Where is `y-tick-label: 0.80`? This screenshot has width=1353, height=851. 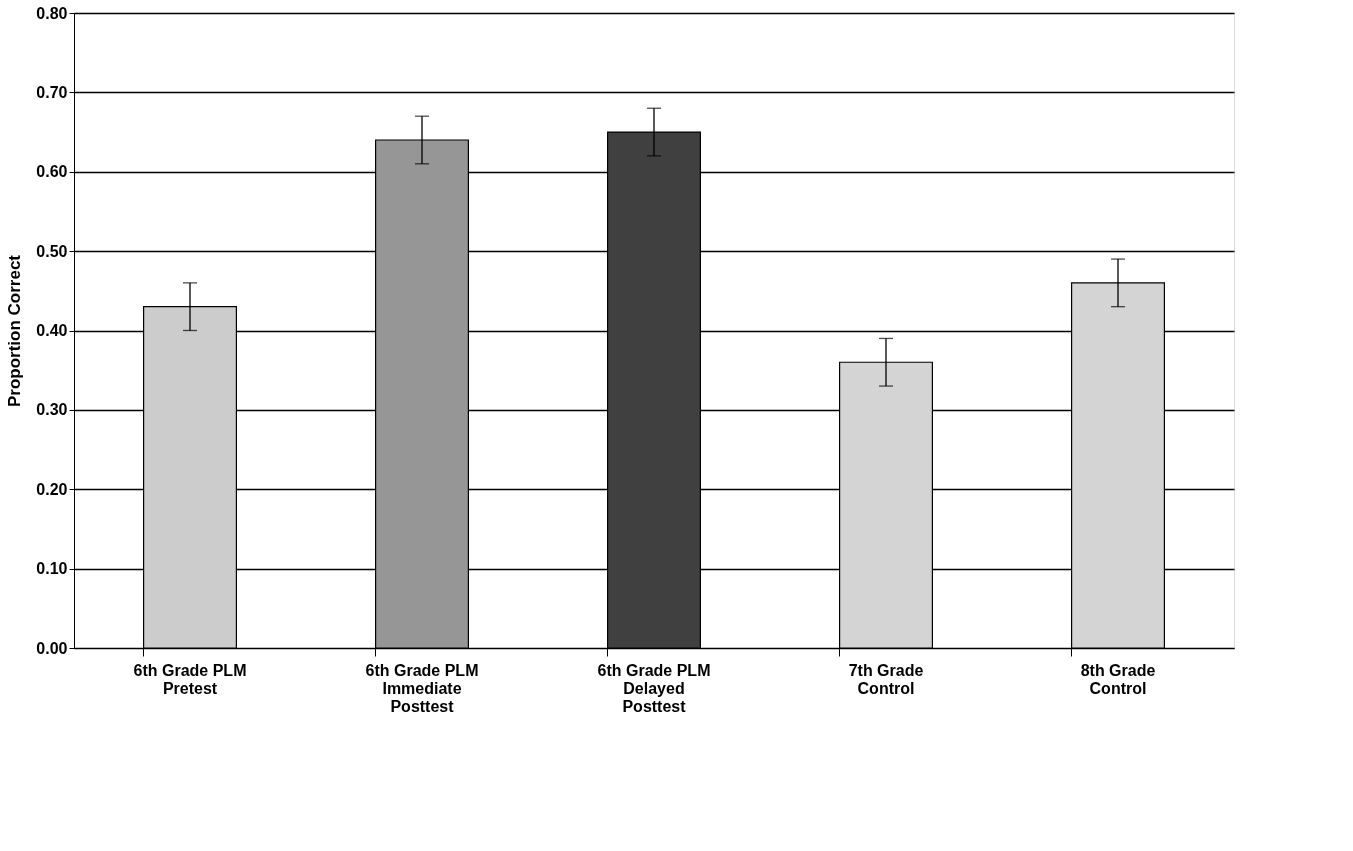
y-tick-label: 0.80 is located at coordinates (52, 13).